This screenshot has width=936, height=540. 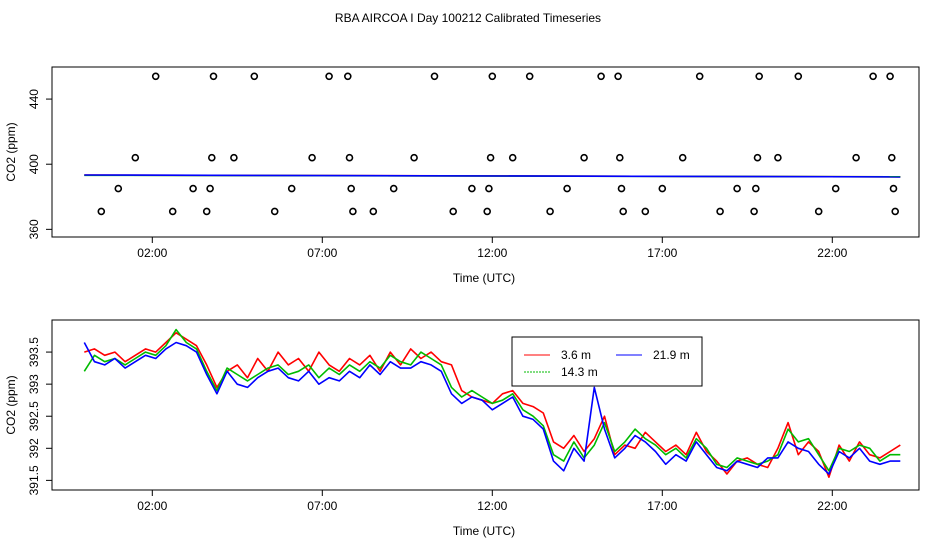 What do you see at coordinates (484, 278) in the screenshot?
I see `panel-top-x-label: Time (UTC)` at bounding box center [484, 278].